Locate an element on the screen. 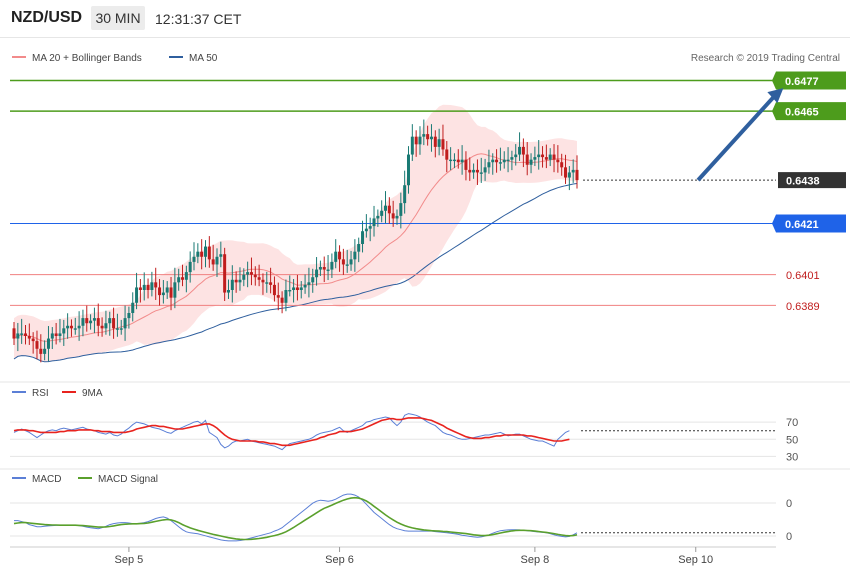 The image size is (850, 576). legend-label-macd: MACD is located at coordinates (46, 479).